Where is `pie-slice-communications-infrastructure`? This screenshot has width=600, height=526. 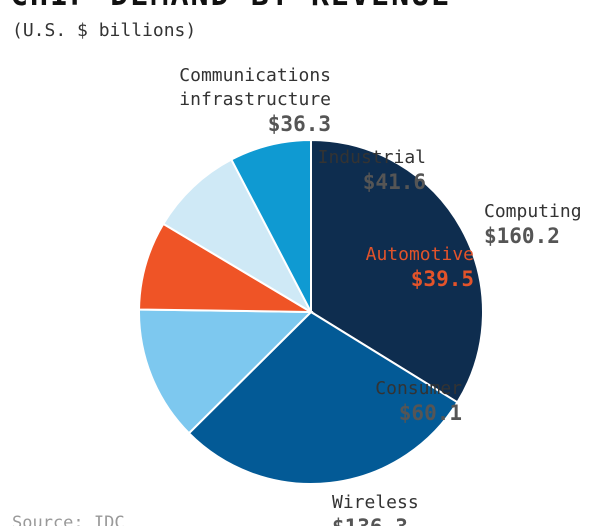
pie-slice-communications-infrastructure is located at coordinates (271, 225).